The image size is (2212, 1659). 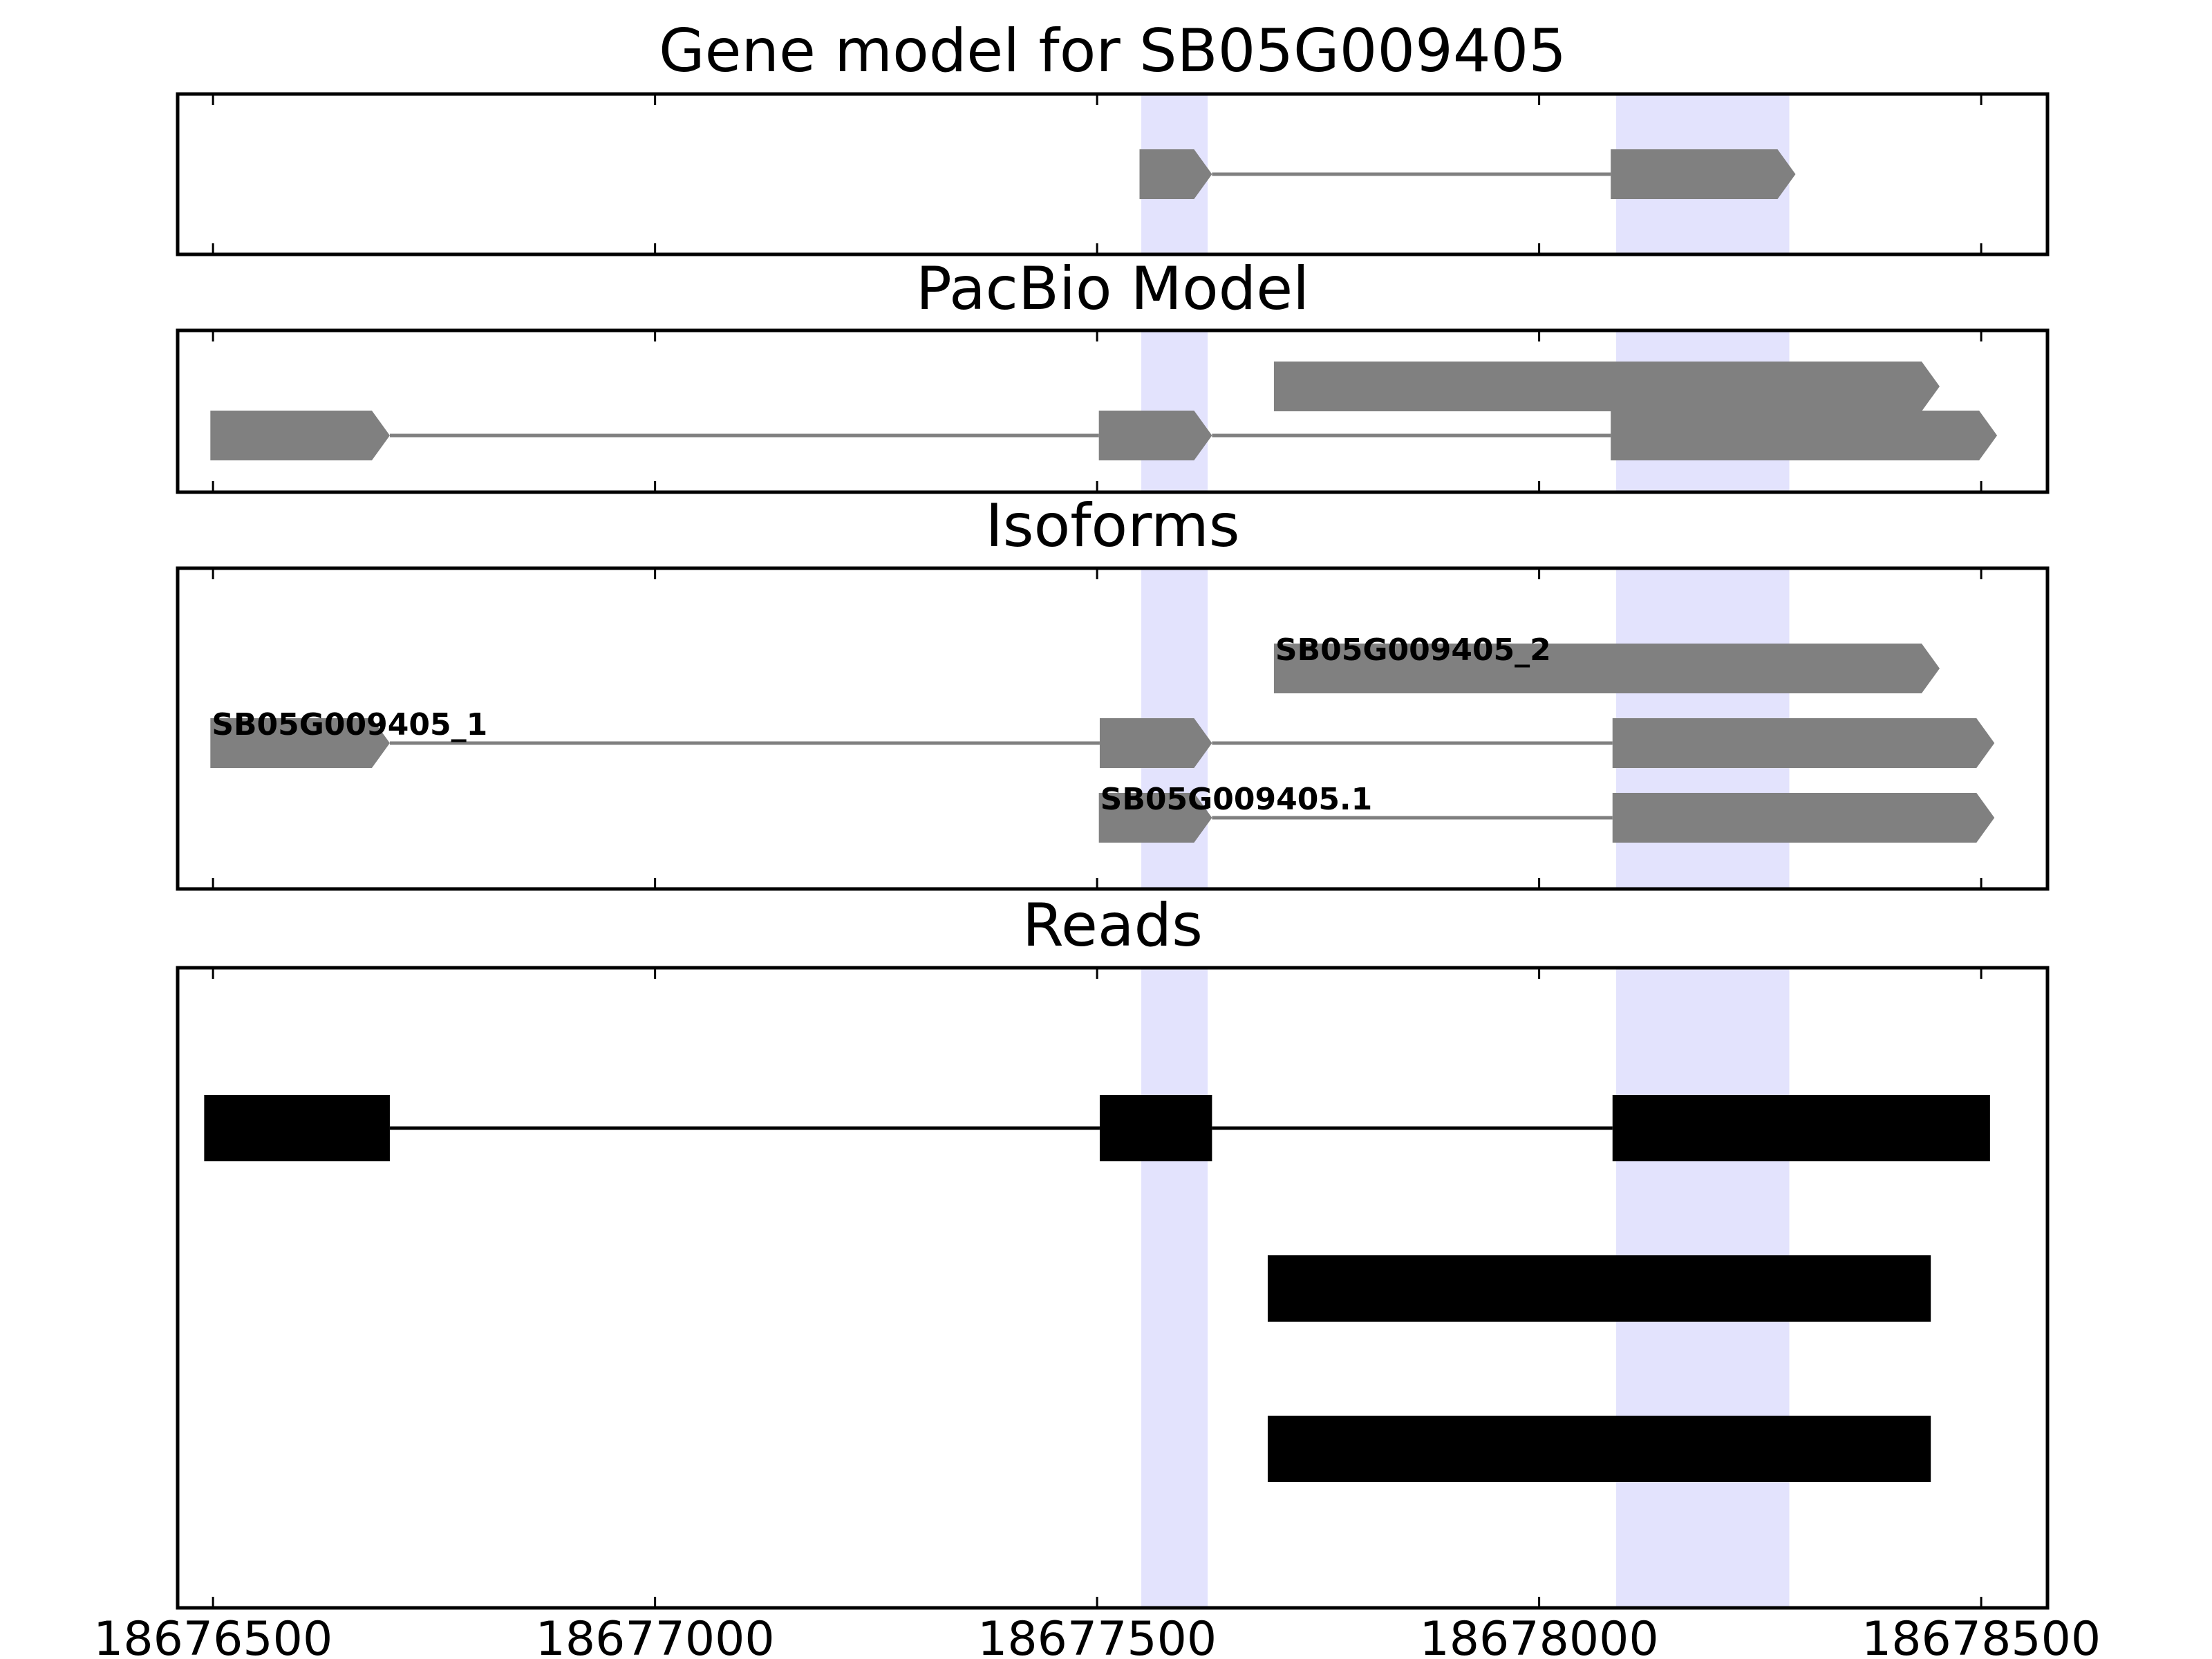 What do you see at coordinates (1236, 800) in the screenshot?
I see `isoform-label: SB05G009405.1` at bounding box center [1236, 800].